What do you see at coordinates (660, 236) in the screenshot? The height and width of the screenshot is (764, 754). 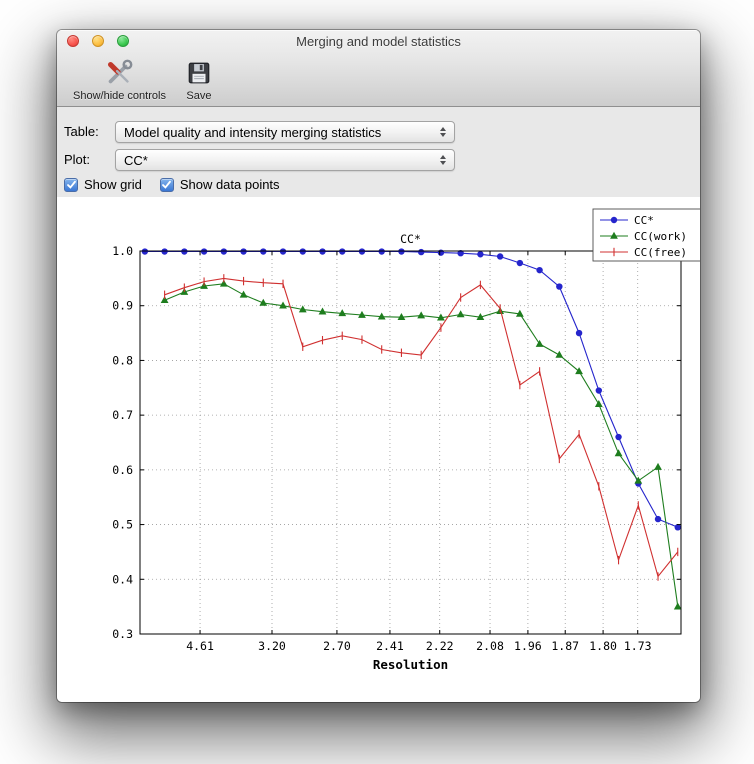 I see `svg-text: CC(work)` at bounding box center [660, 236].